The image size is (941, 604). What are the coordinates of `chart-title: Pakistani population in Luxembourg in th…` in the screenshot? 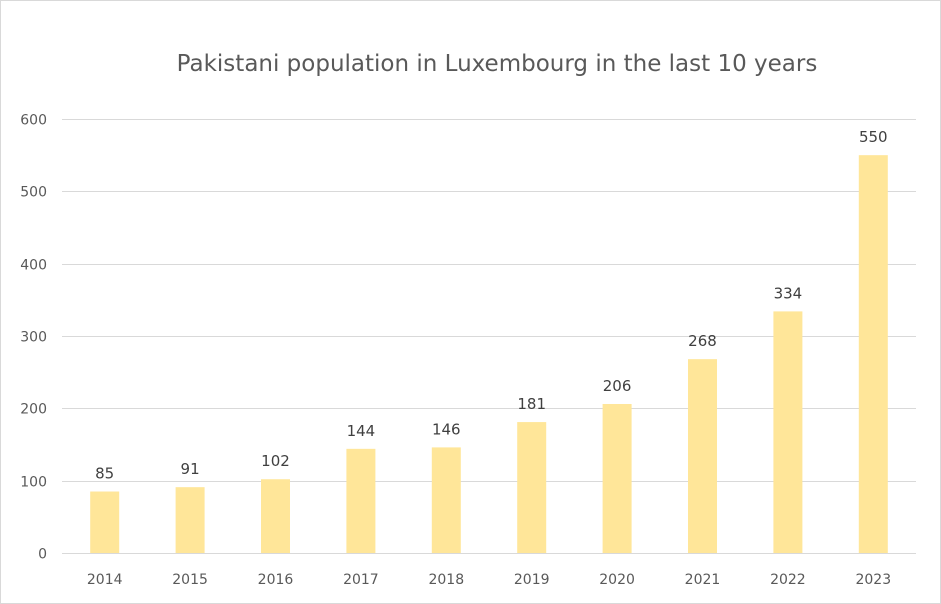 It's located at (497, 64).